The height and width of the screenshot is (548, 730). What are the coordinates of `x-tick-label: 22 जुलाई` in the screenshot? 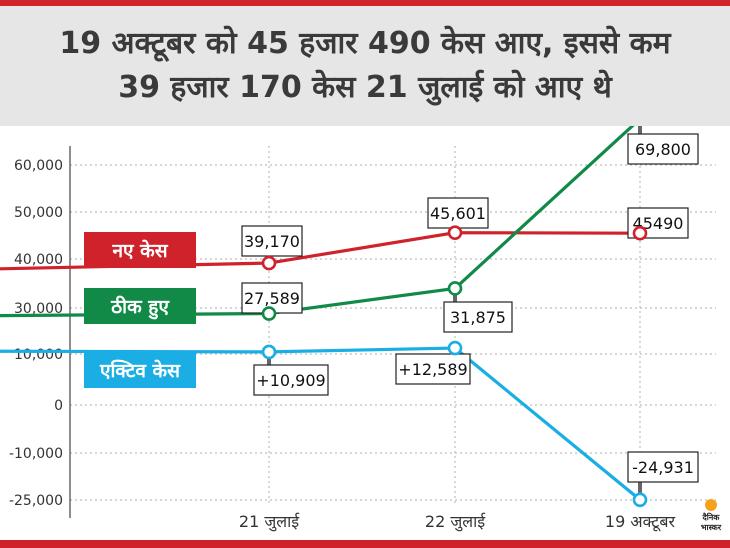 It's located at (455, 522).